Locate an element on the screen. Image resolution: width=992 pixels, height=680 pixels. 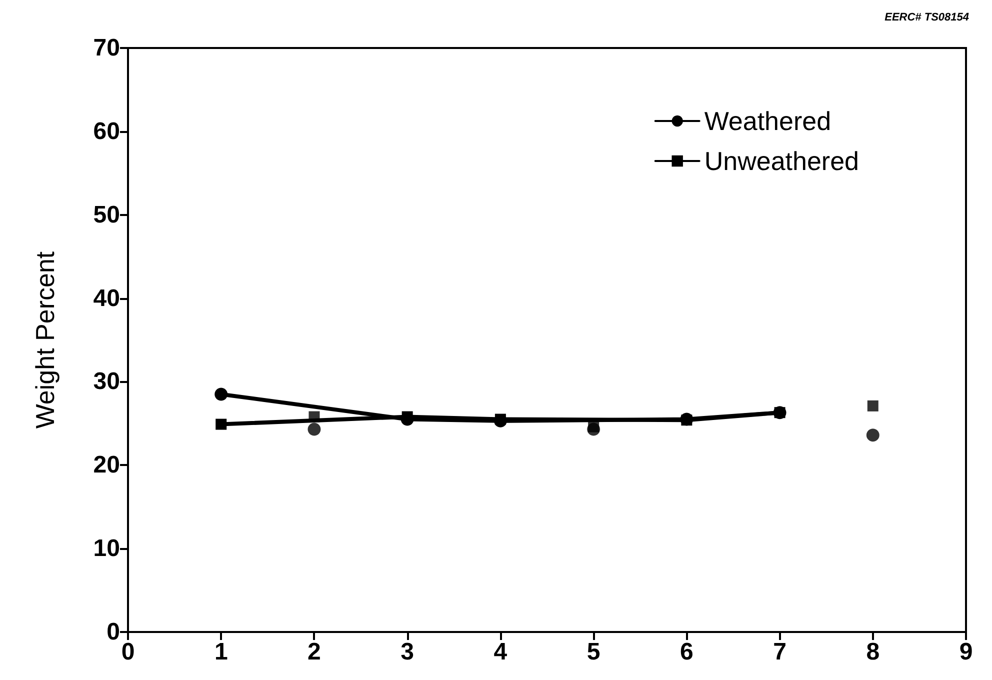
y-tick-label: 60 is located at coordinates (106, 131).